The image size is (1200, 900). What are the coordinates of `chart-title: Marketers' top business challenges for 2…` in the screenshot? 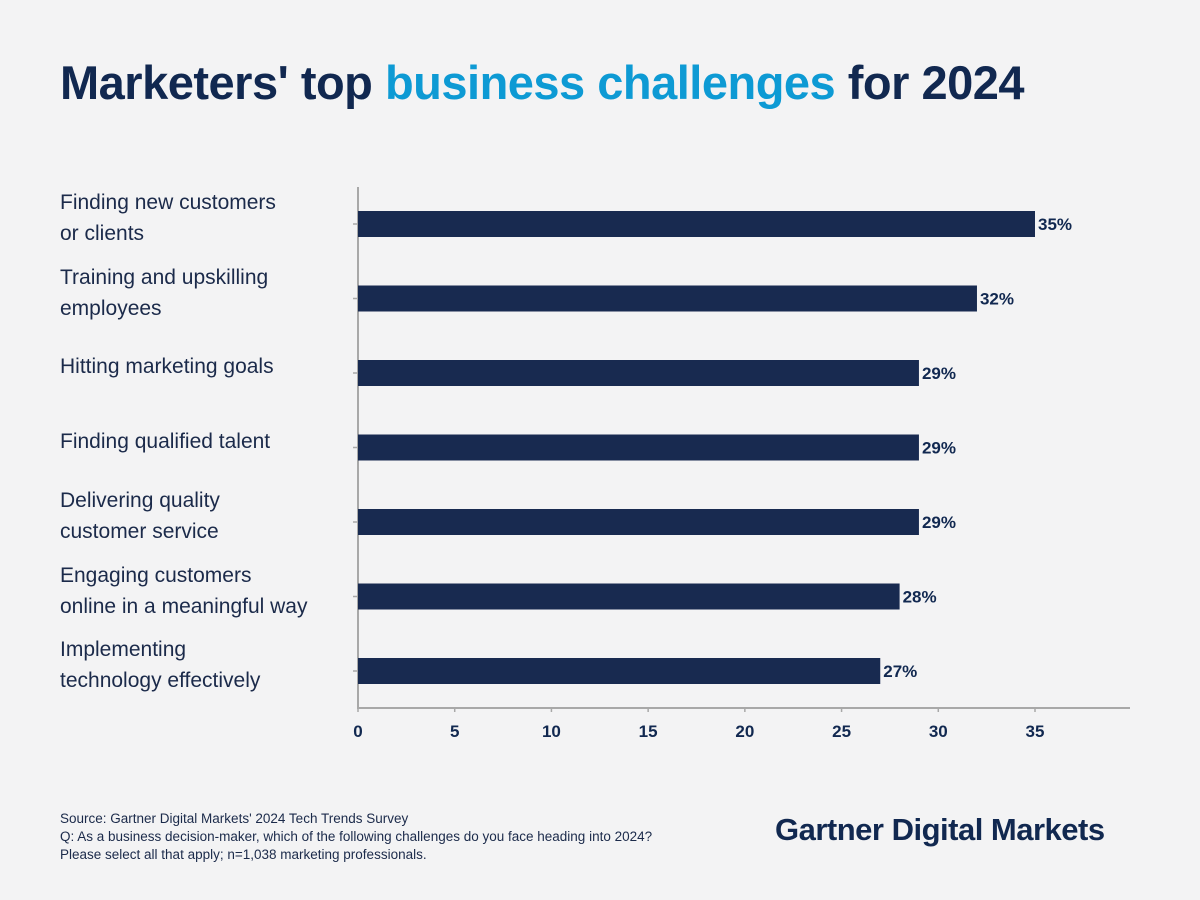 It's located at (542, 82).